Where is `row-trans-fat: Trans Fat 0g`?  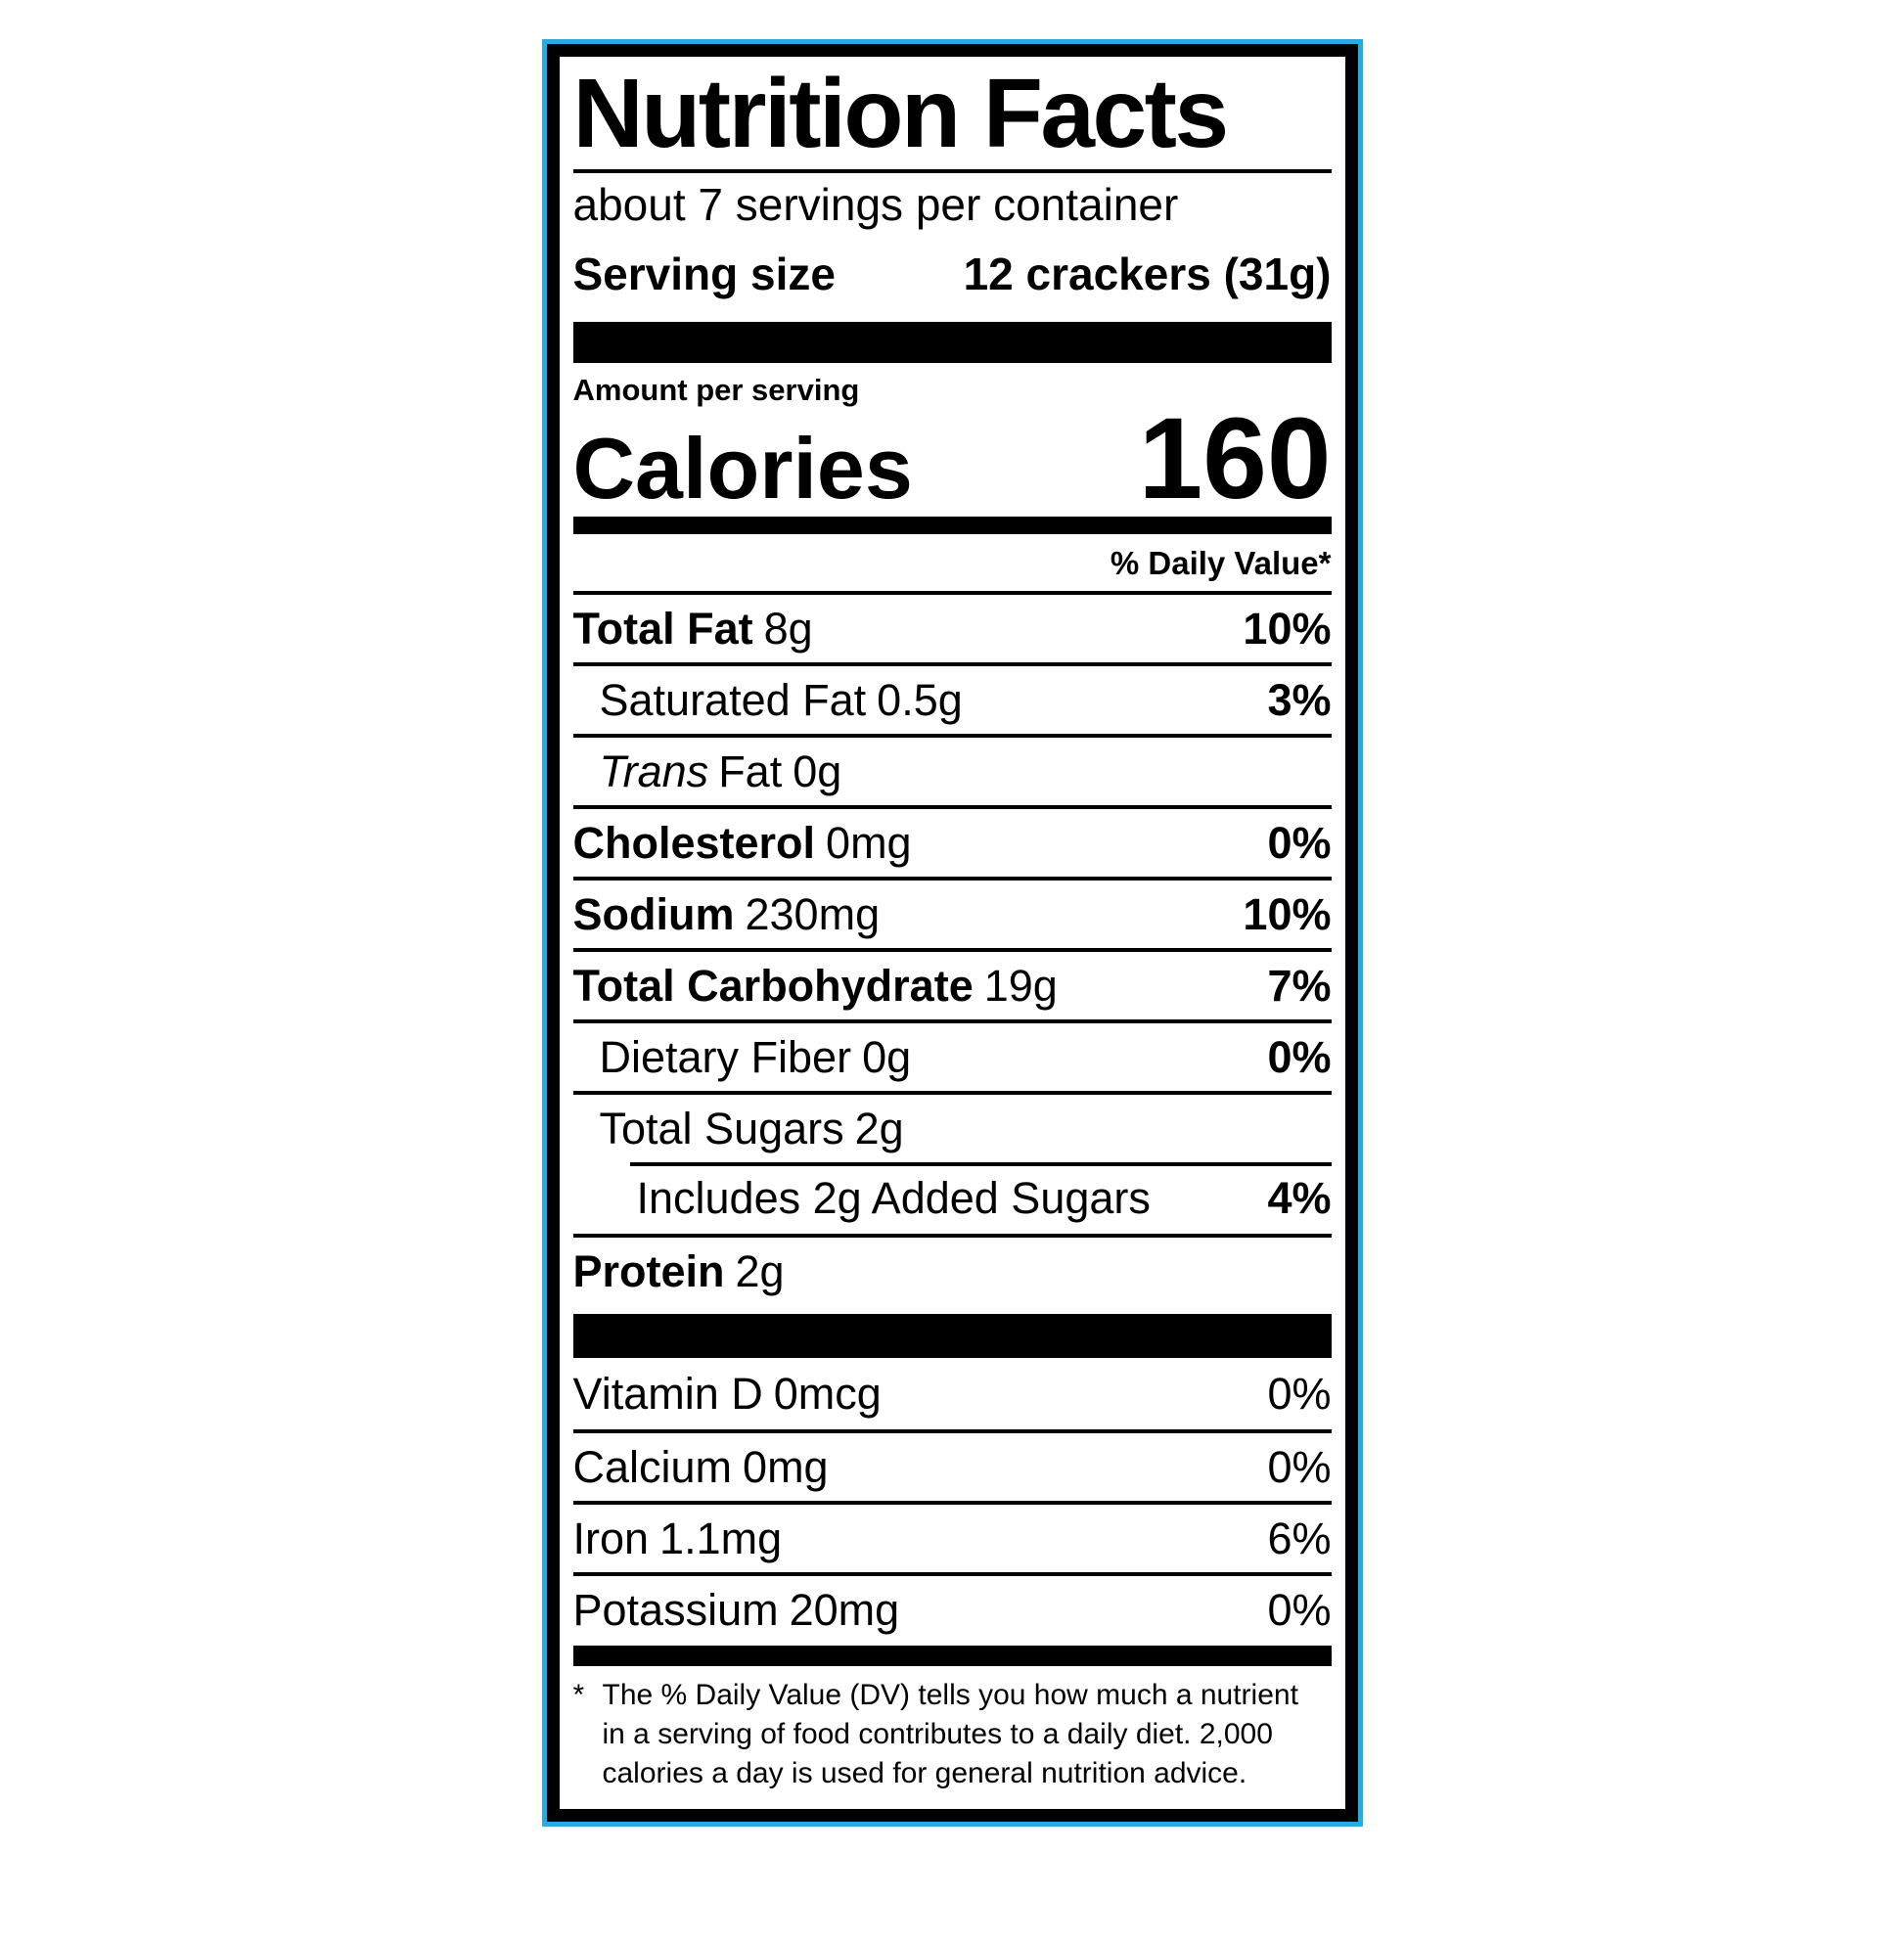
row-trans-fat: Trans Fat 0g is located at coordinates (952, 770).